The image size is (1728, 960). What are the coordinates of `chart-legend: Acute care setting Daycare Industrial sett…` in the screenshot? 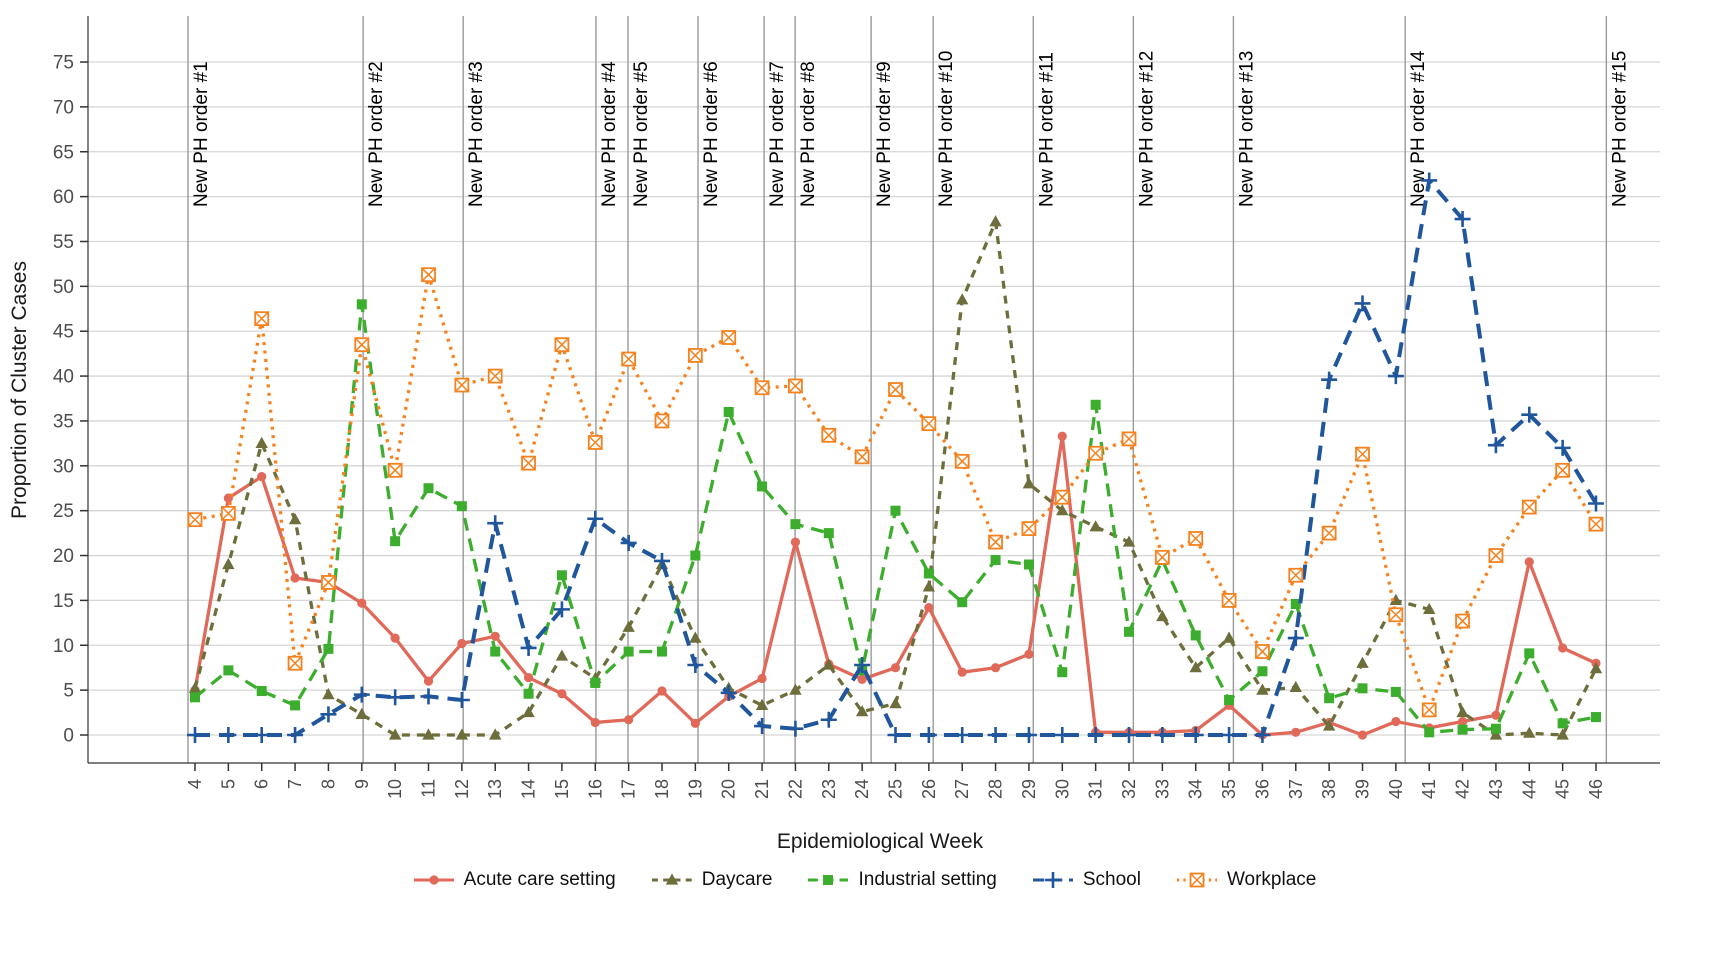 It's located at (864, 880).